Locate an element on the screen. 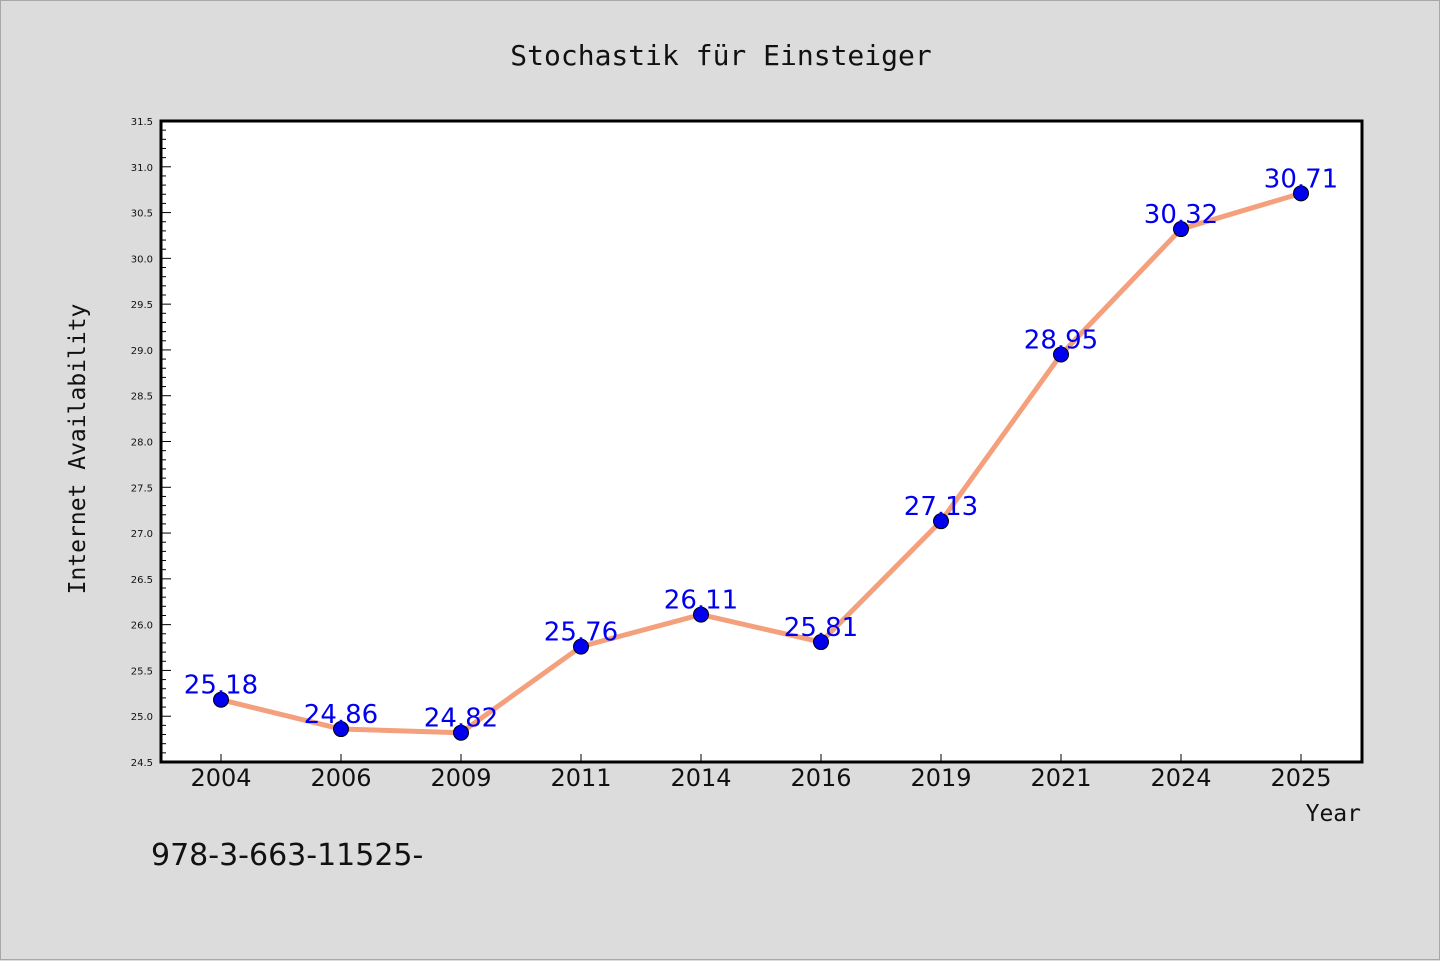  data-label: 24.86 is located at coordinates (341, 715).